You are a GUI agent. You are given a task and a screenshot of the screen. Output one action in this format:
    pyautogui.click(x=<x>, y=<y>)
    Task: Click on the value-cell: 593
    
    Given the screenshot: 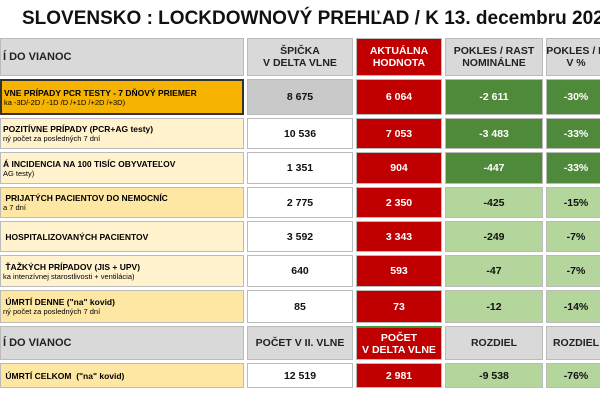 What is the action you would take?
    pyautogui.click(x=399, y=271)
    